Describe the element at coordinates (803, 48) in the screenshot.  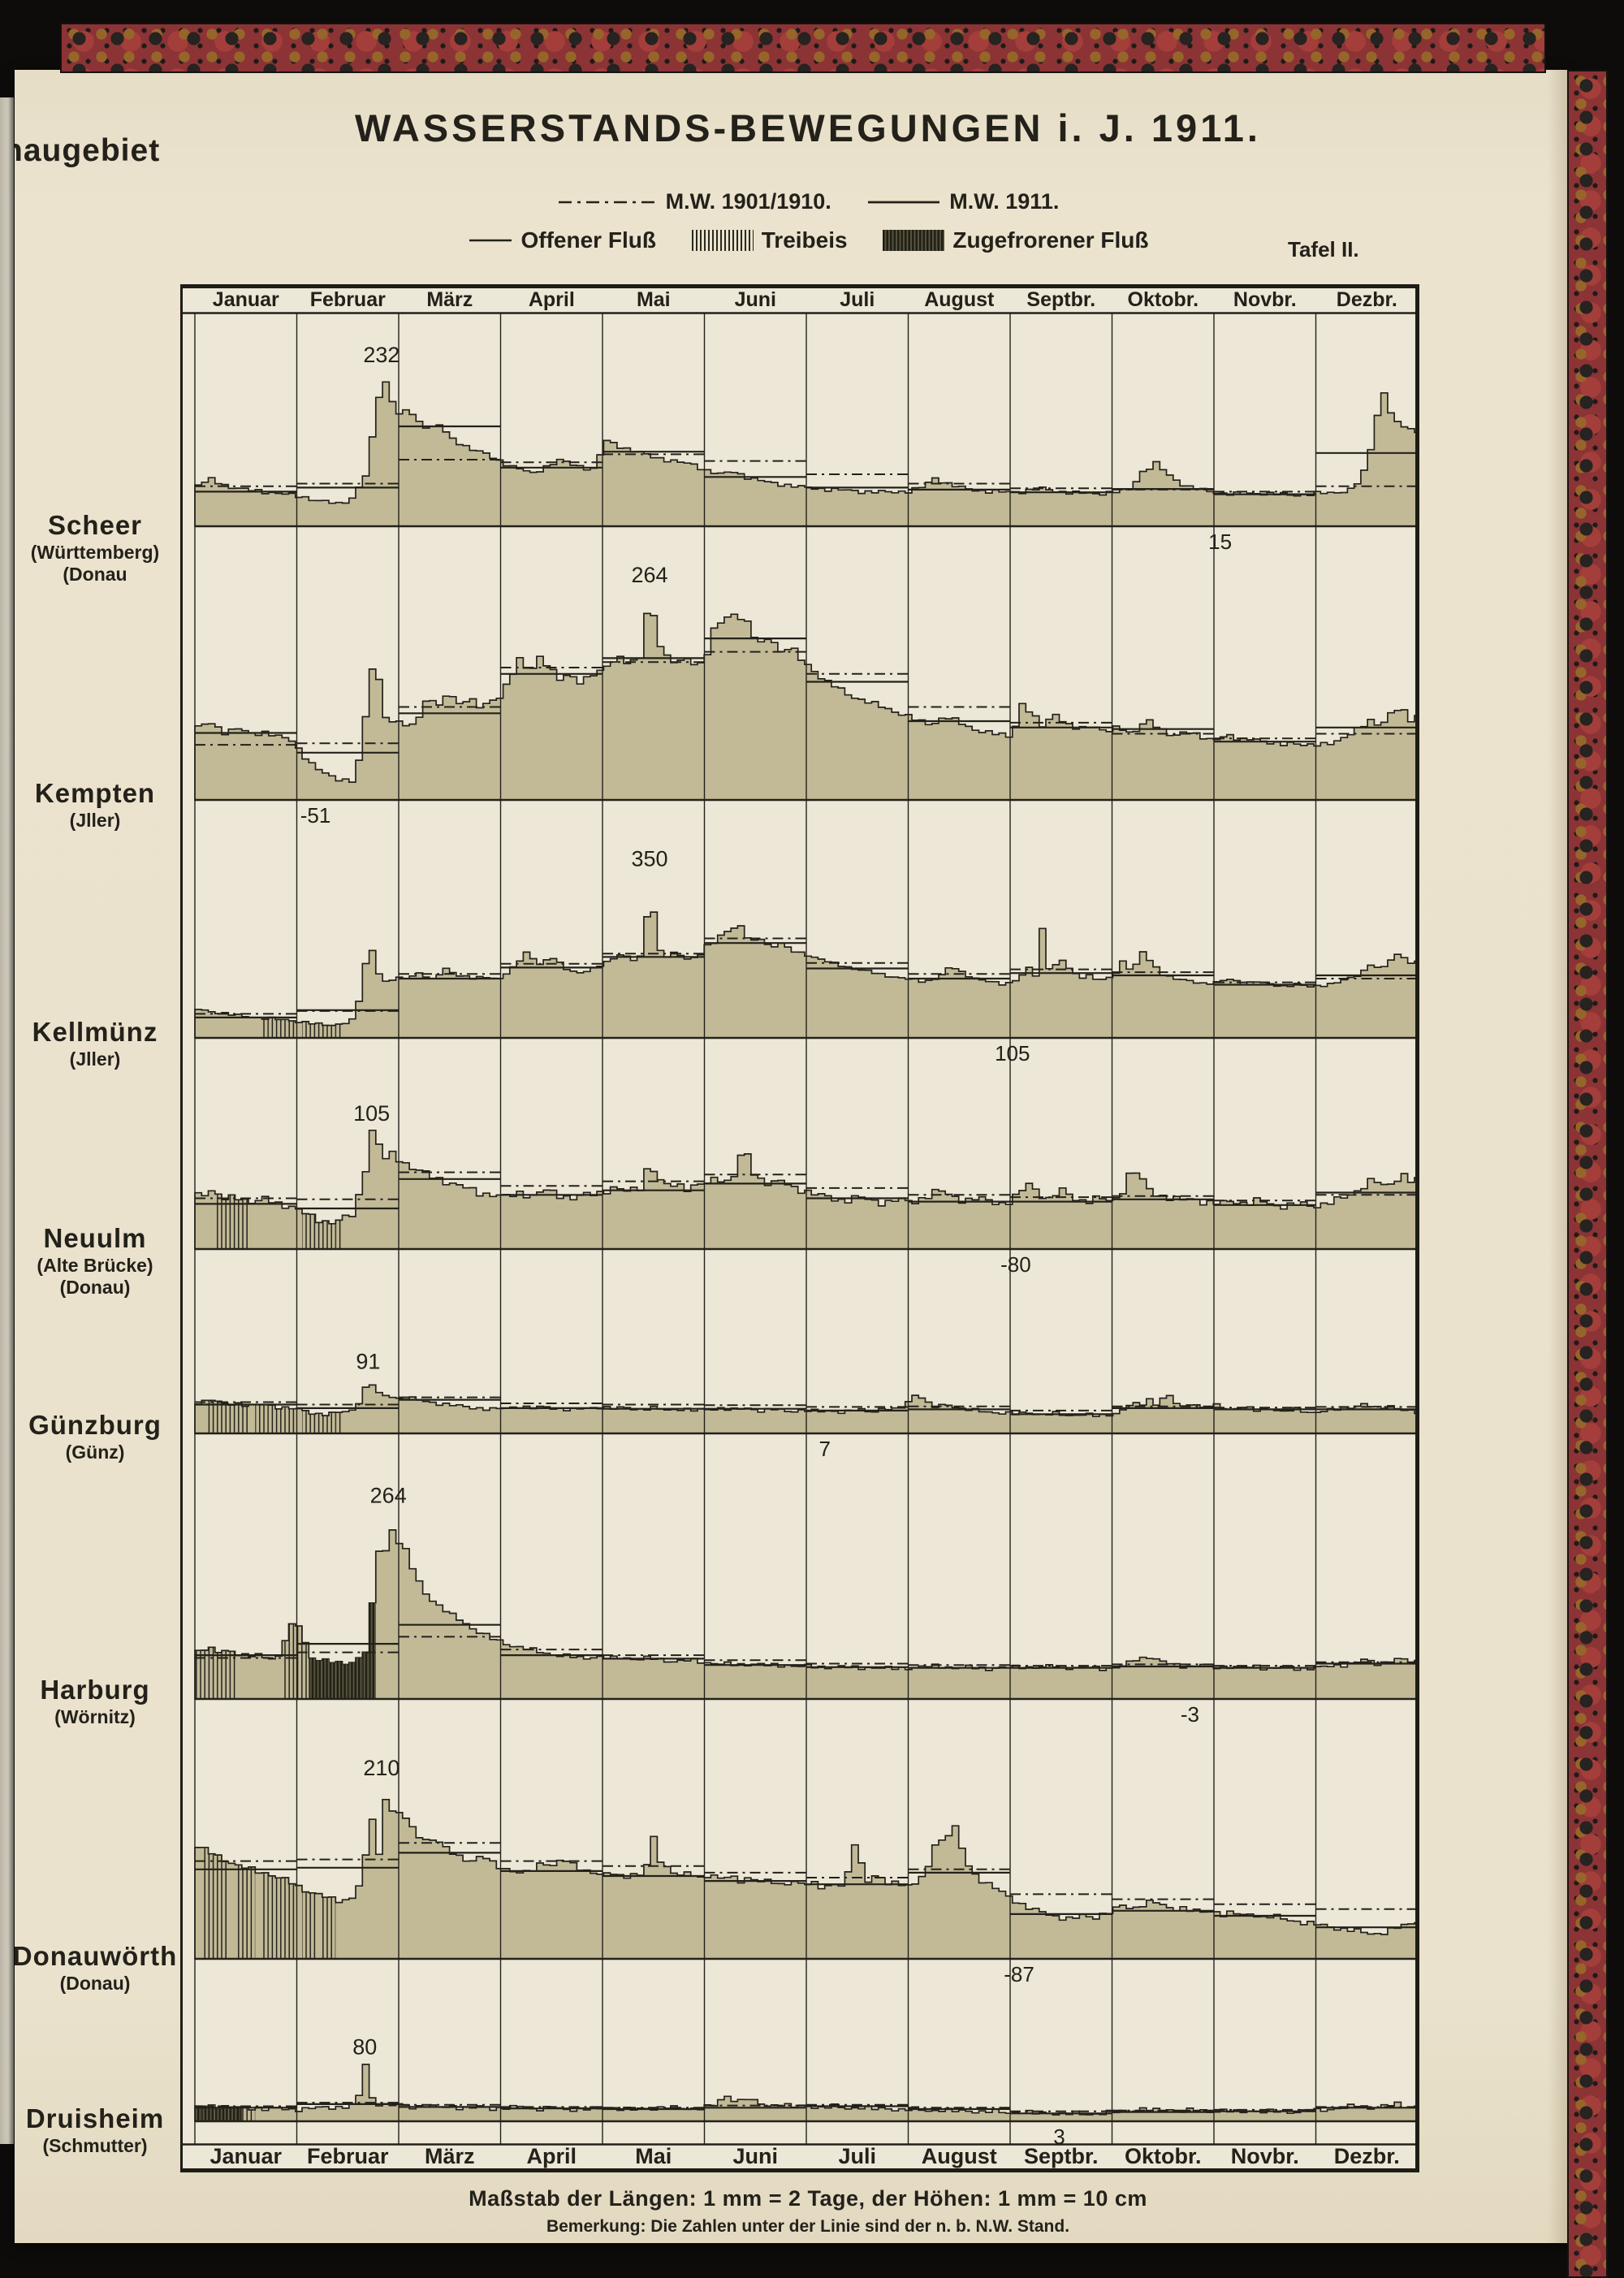
I see `book-cover-marble-top` at that location.